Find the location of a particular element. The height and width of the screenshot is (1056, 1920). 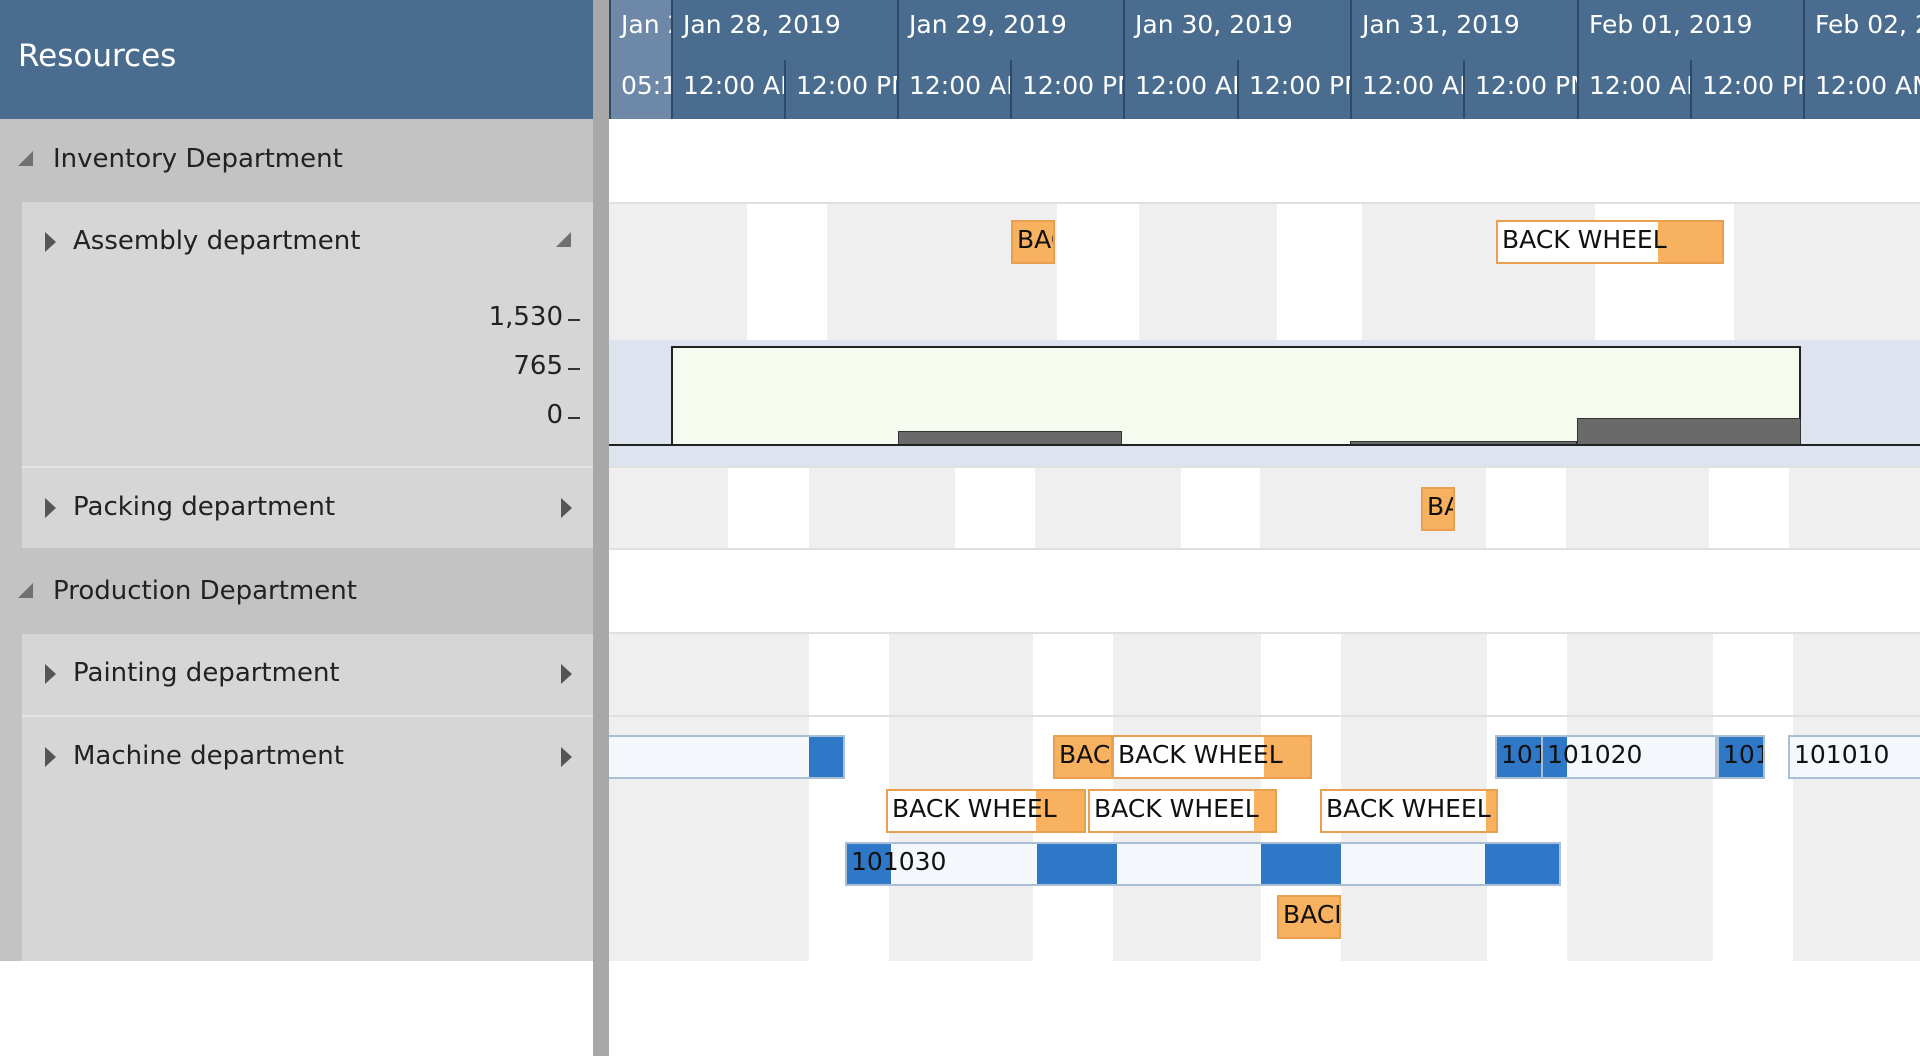

sub-row-machine: Machine department is located at coordinates (307, 839).